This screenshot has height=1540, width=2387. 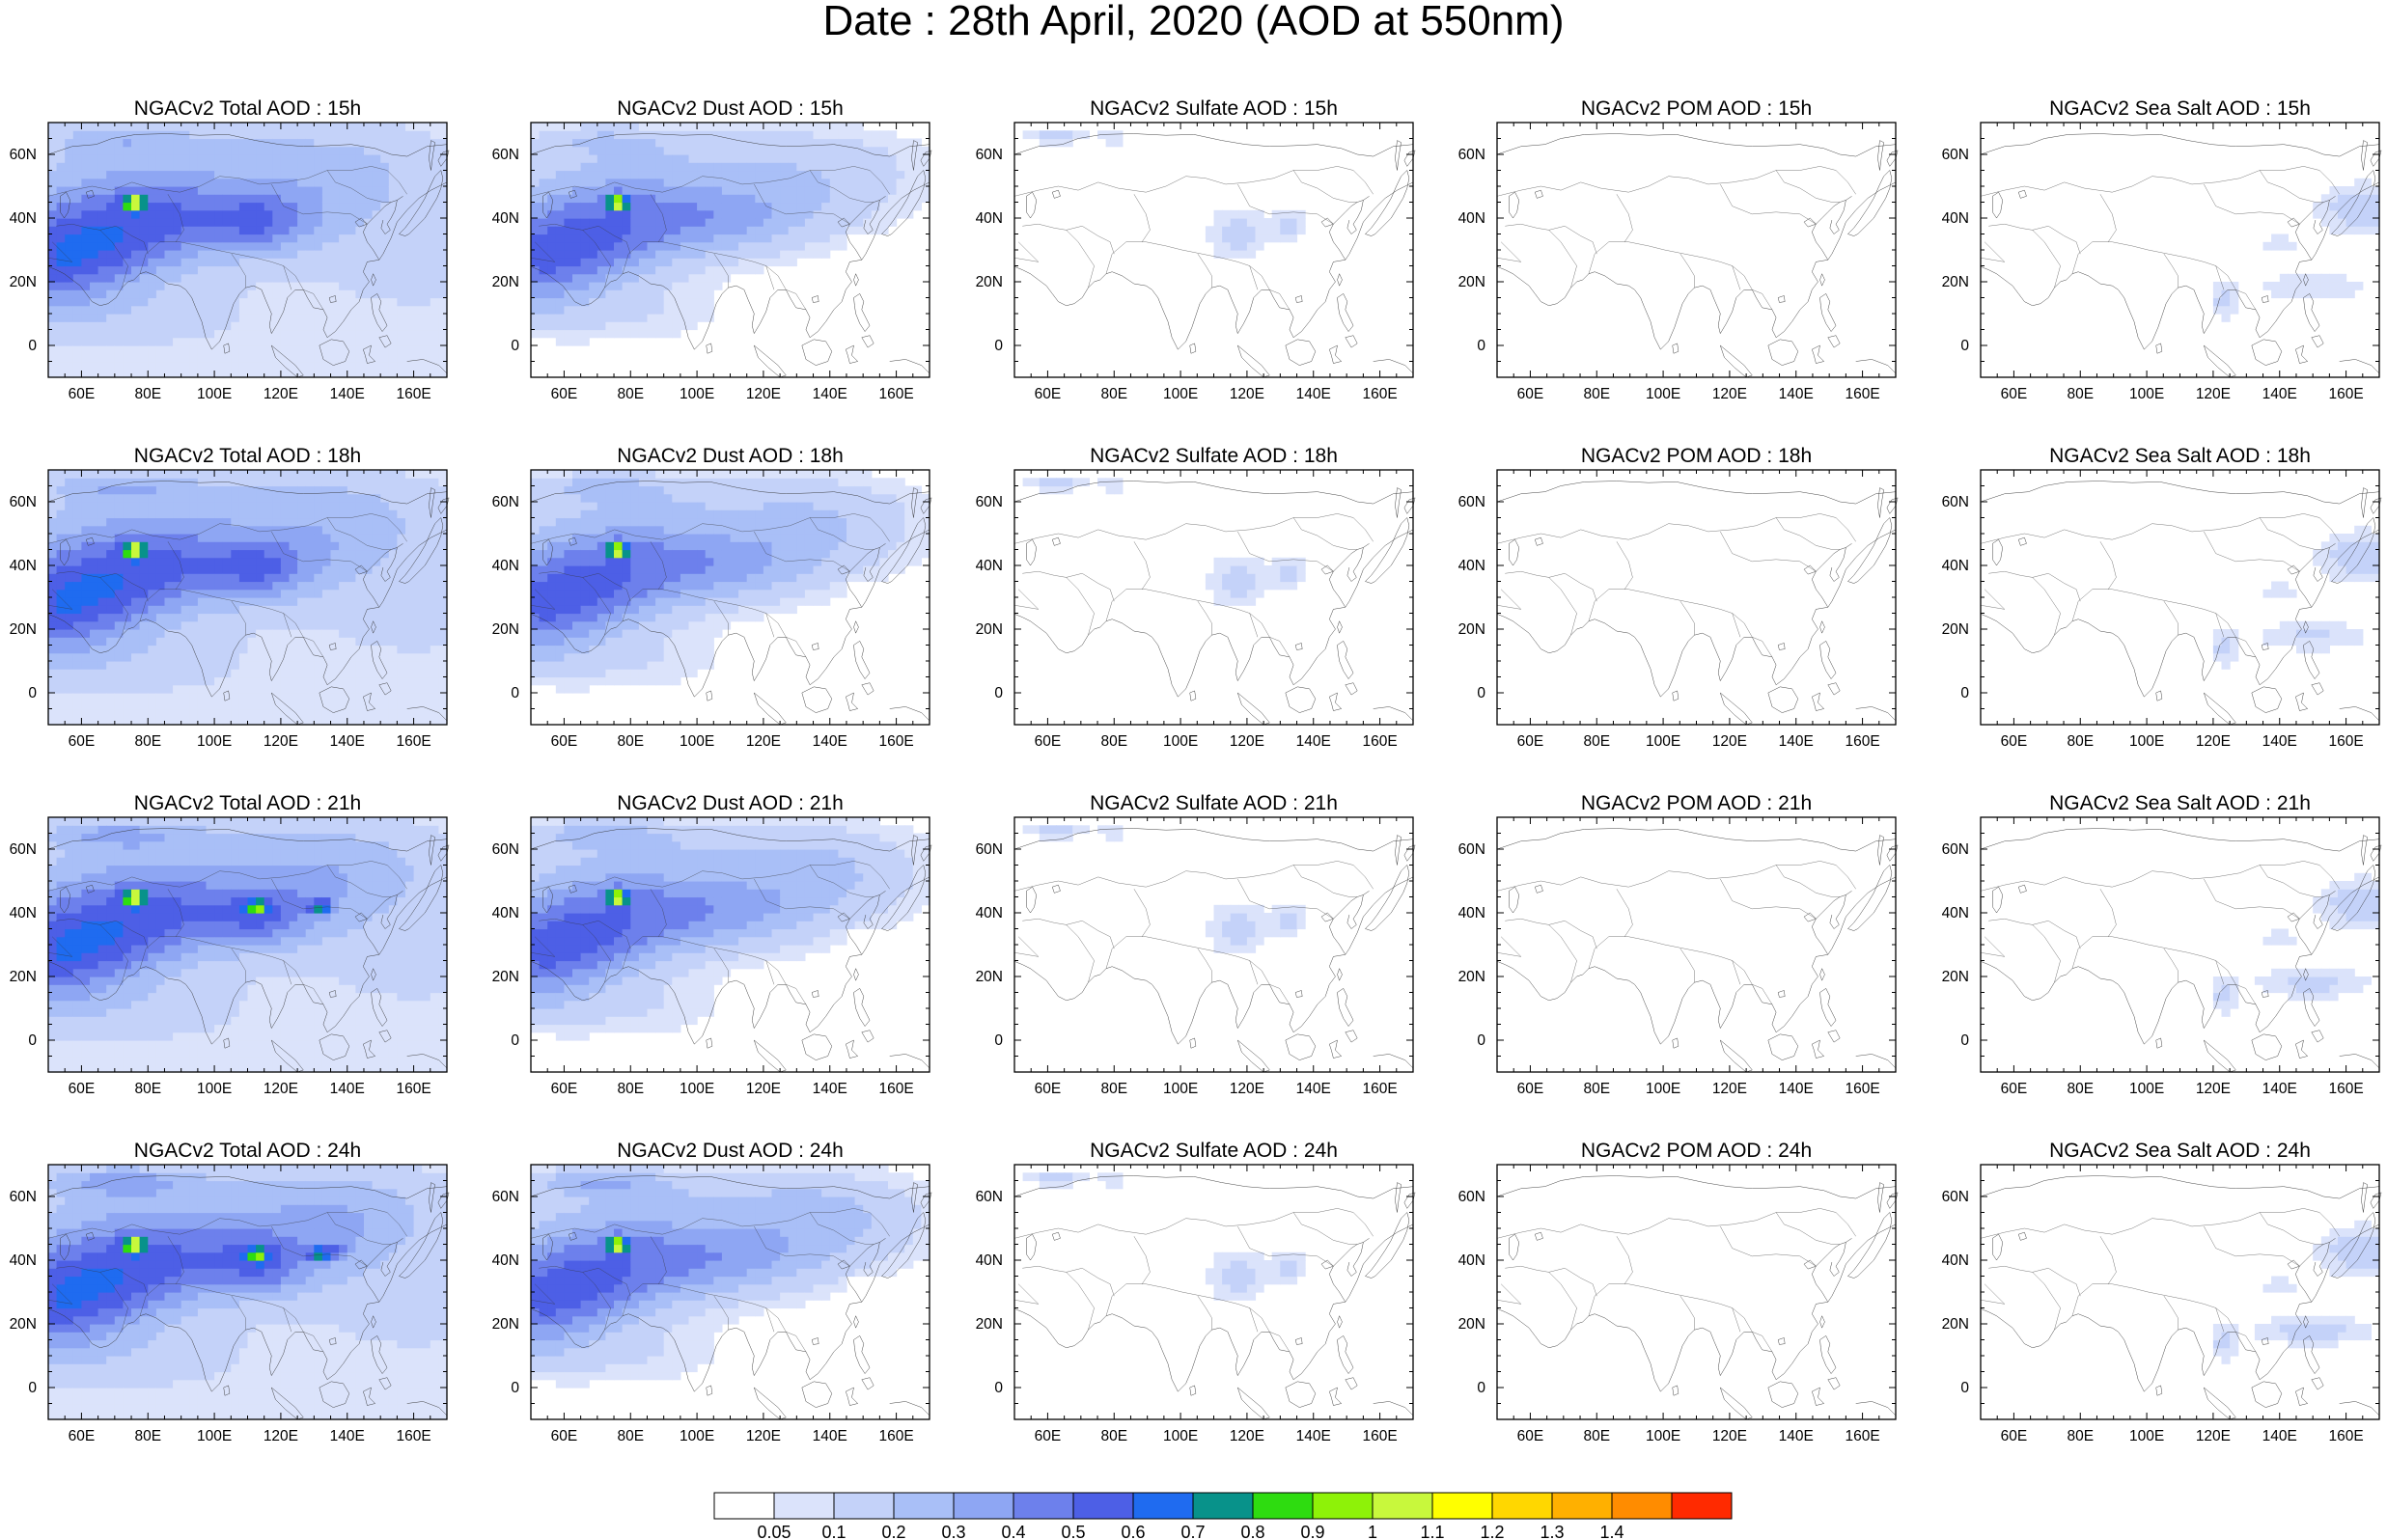 What do you see at coordinates (247, 1151) in the screenshot?
I see `panel-title: NGACv2 Total AOD : 24h` at bounding box center [247, 1151].